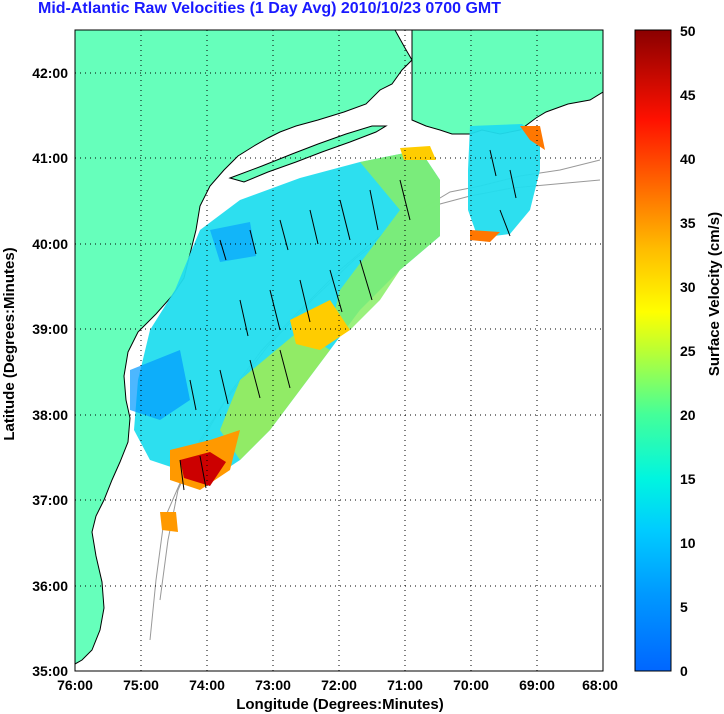 The image size is (724, 714). I want to click on y-tick: 37:00, so click(50, 500).